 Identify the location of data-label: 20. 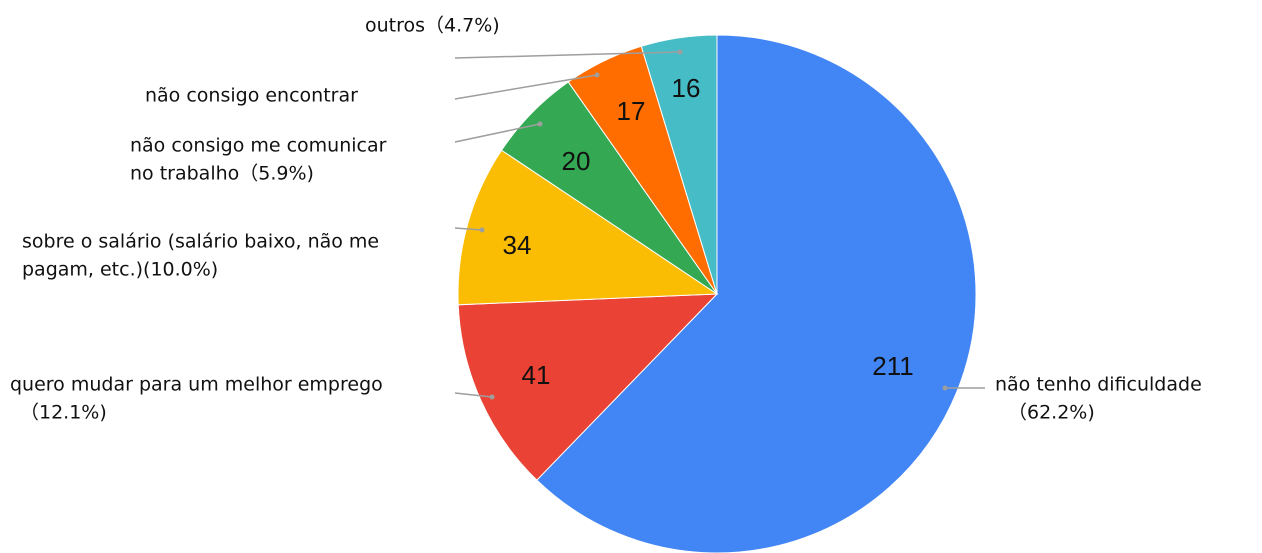
(576, 161).